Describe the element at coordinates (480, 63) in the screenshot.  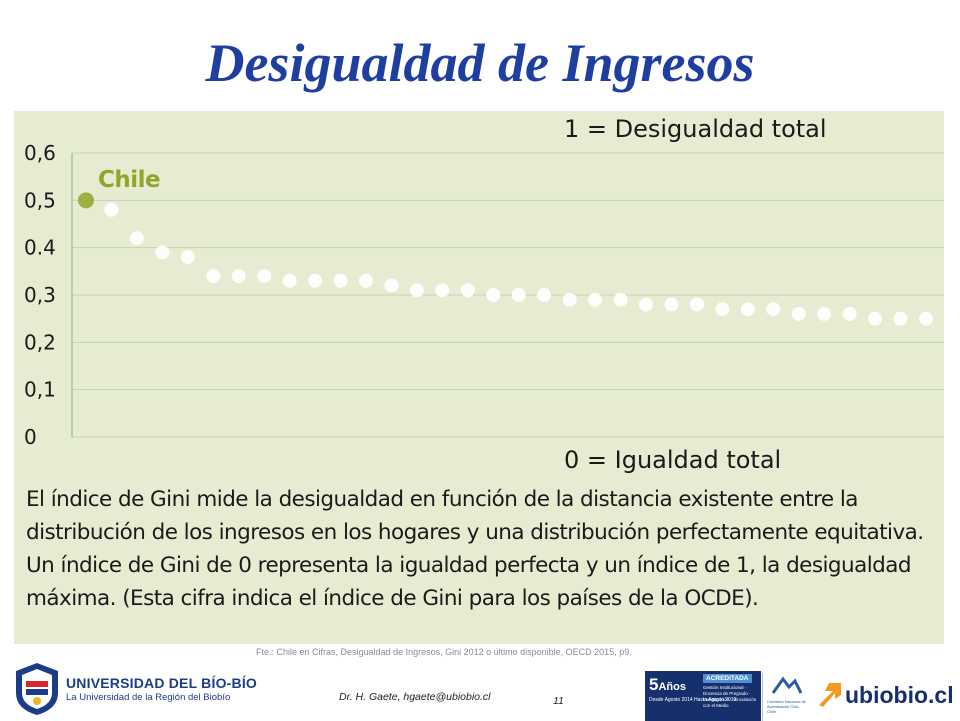
I see `slide-title: Desigualdad de Ingresos` at that location.